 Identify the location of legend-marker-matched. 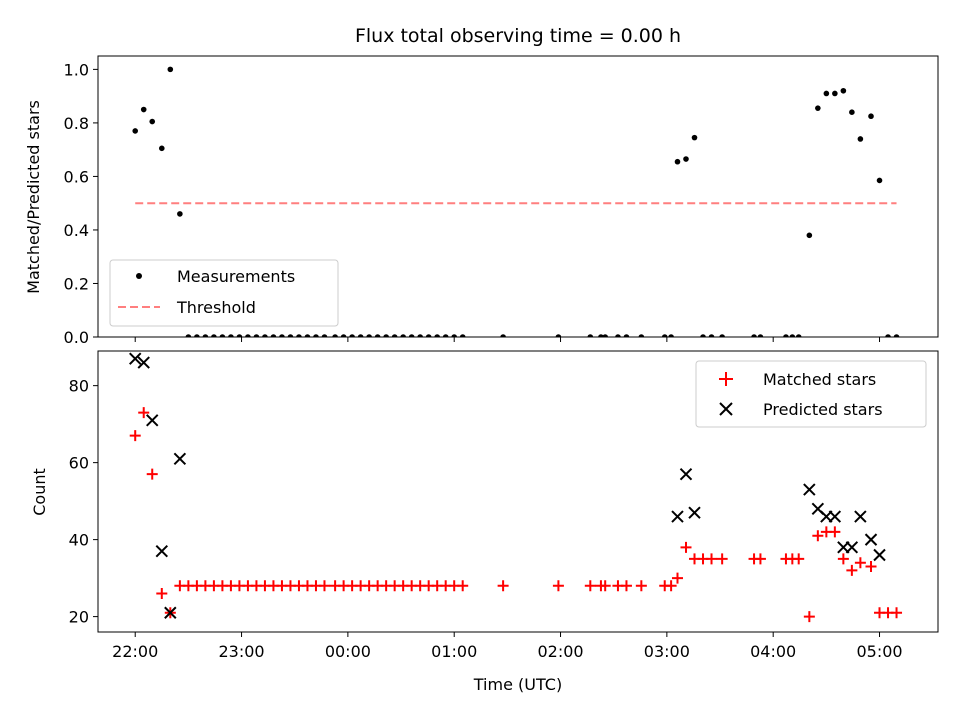
(726, 379).